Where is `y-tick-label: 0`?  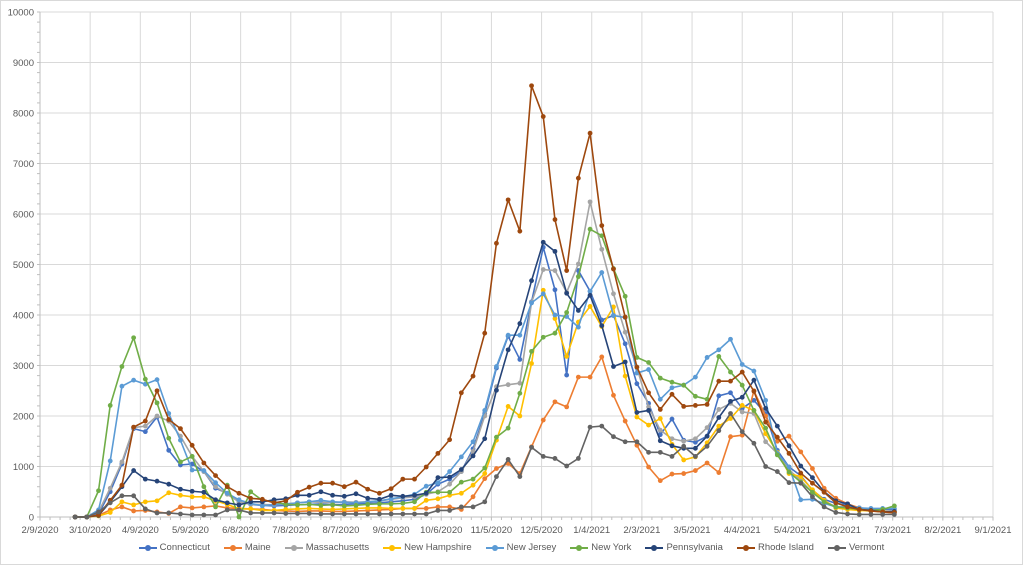
y-tick-label: 0 is located at coordinates (31, 518).